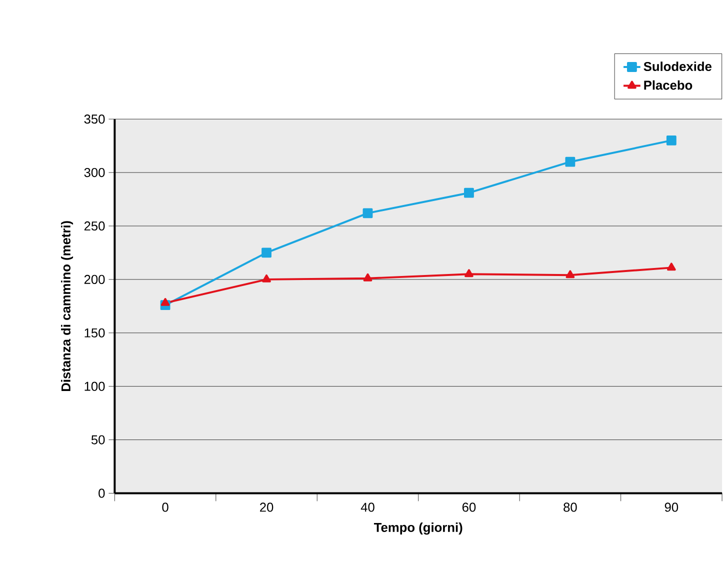 This screenshot has height=586, width=728. Describe the element at coordinates (671, 507) in the screenshot. I see `x-tick-label: 90` at that location.